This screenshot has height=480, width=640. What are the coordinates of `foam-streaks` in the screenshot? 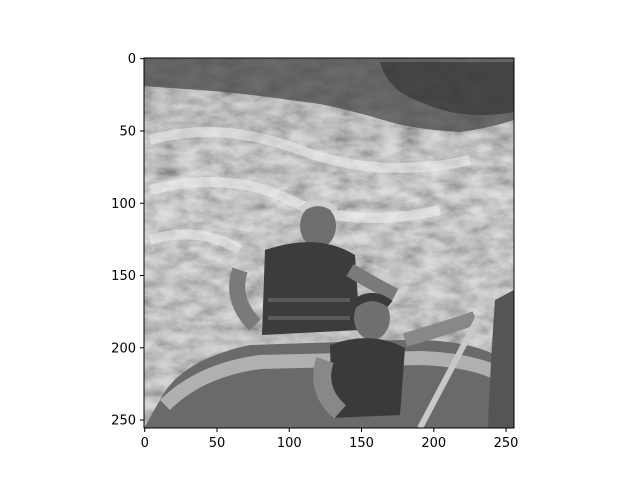 It's located at (310, 191).